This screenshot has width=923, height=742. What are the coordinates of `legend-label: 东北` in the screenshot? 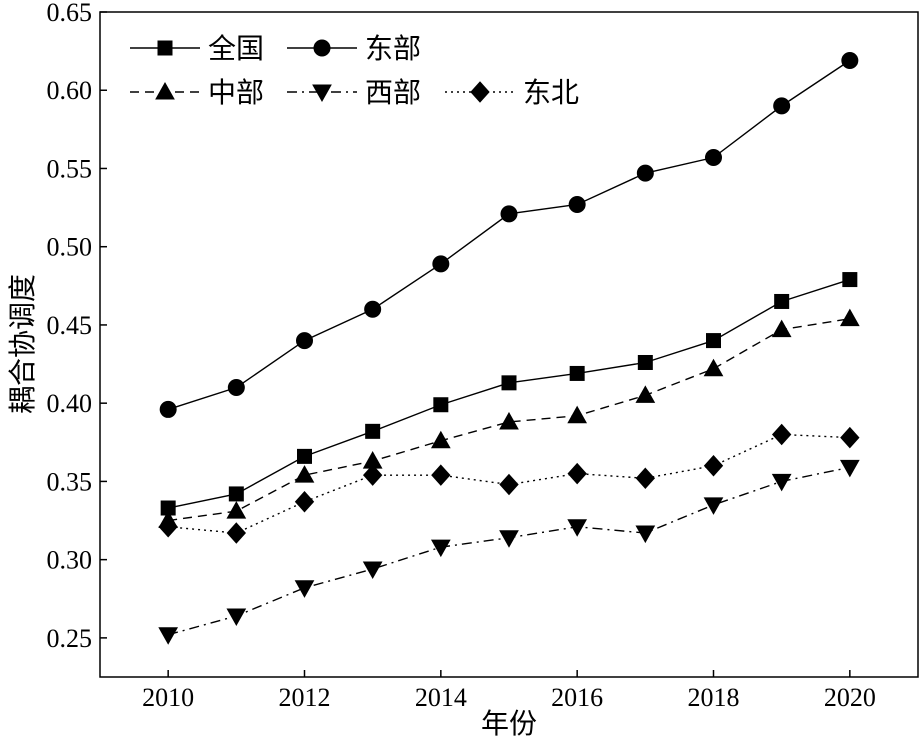 It's located at (551, 92).